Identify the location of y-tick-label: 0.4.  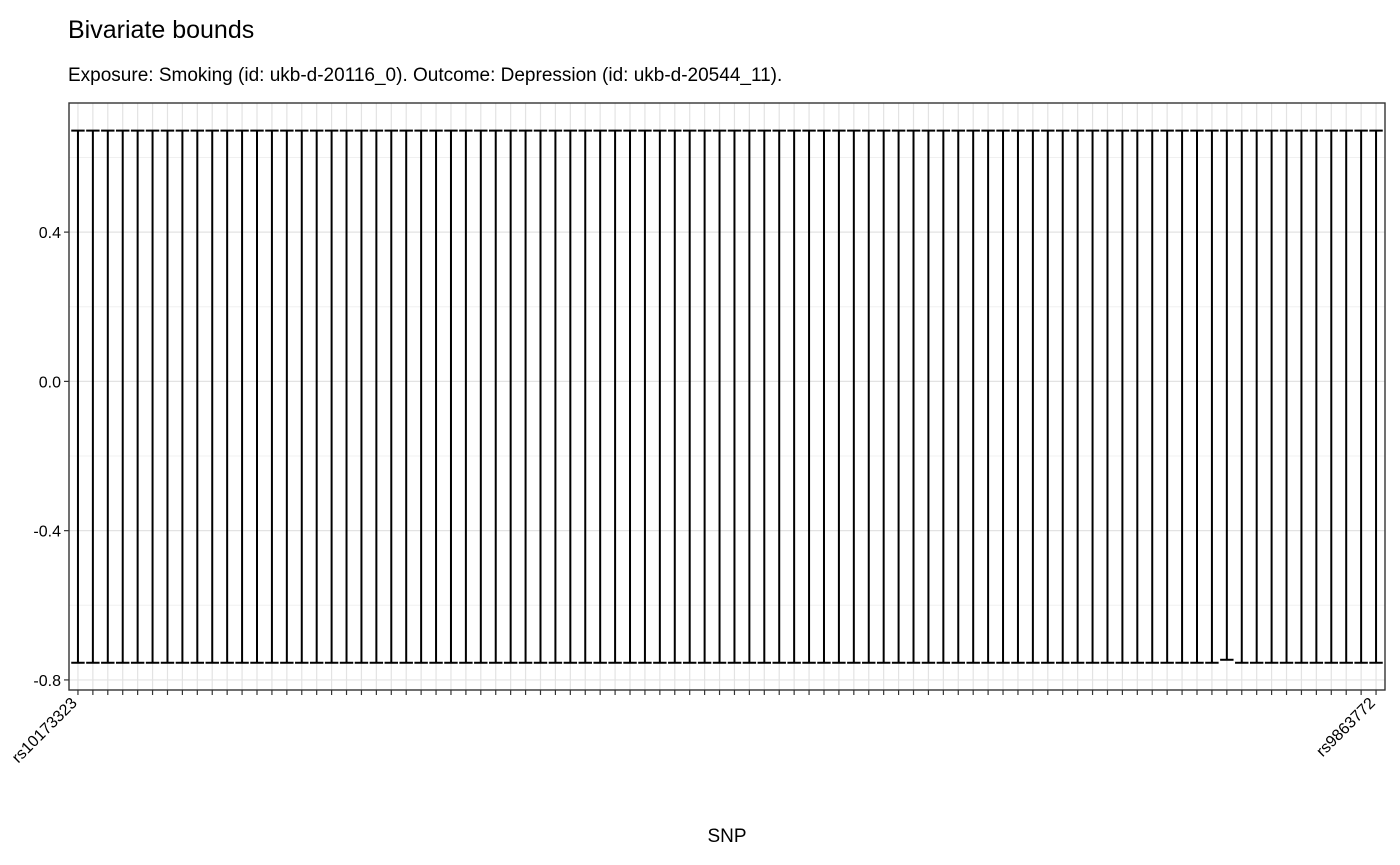
(50, 233).